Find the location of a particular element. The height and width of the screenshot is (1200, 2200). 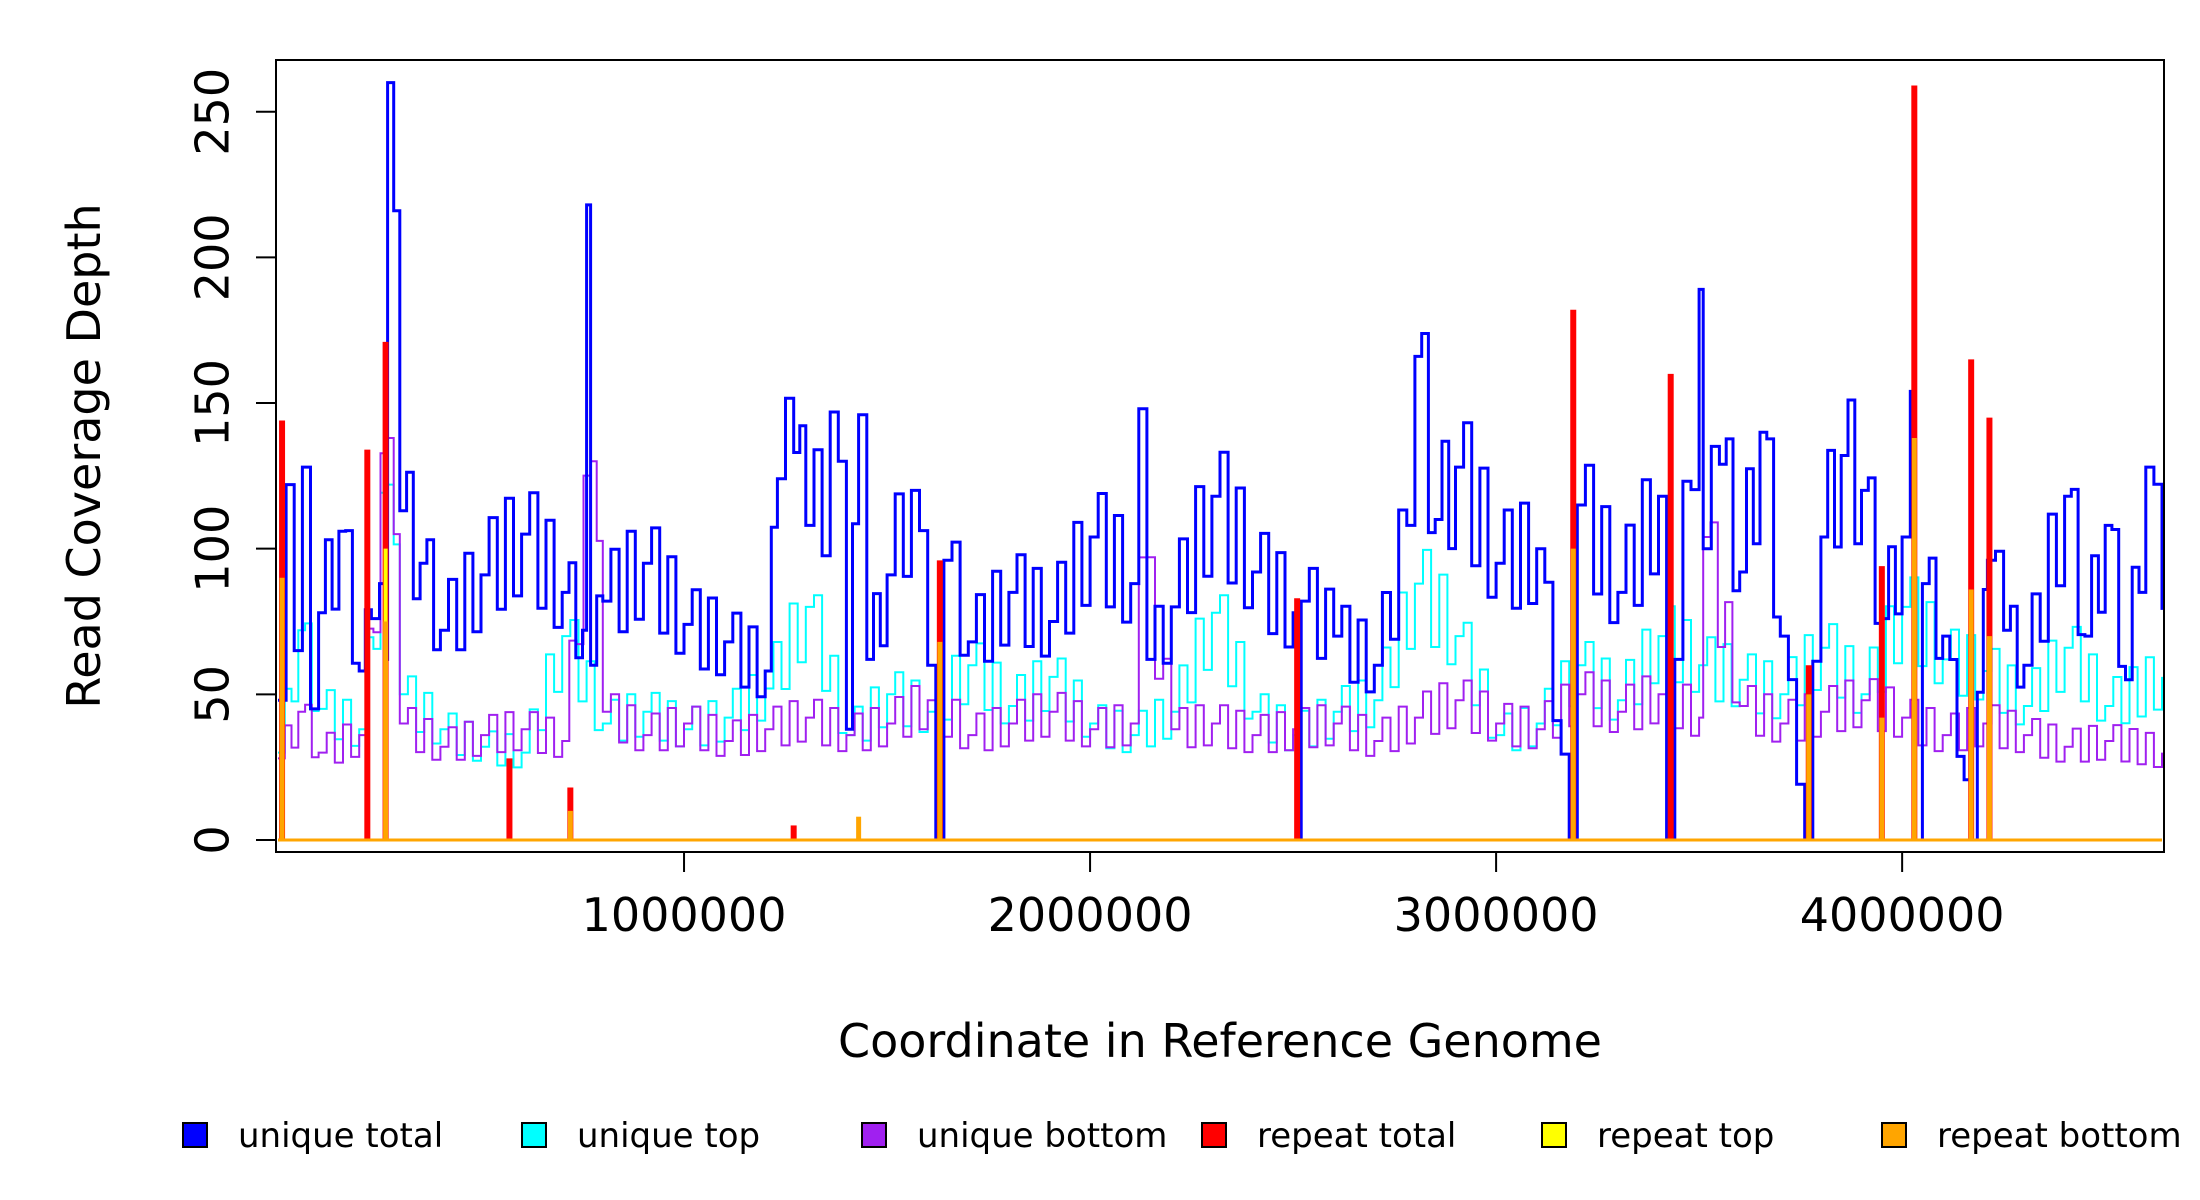

x-tick-label: 2000000 is located at coordinates (1090, 915).